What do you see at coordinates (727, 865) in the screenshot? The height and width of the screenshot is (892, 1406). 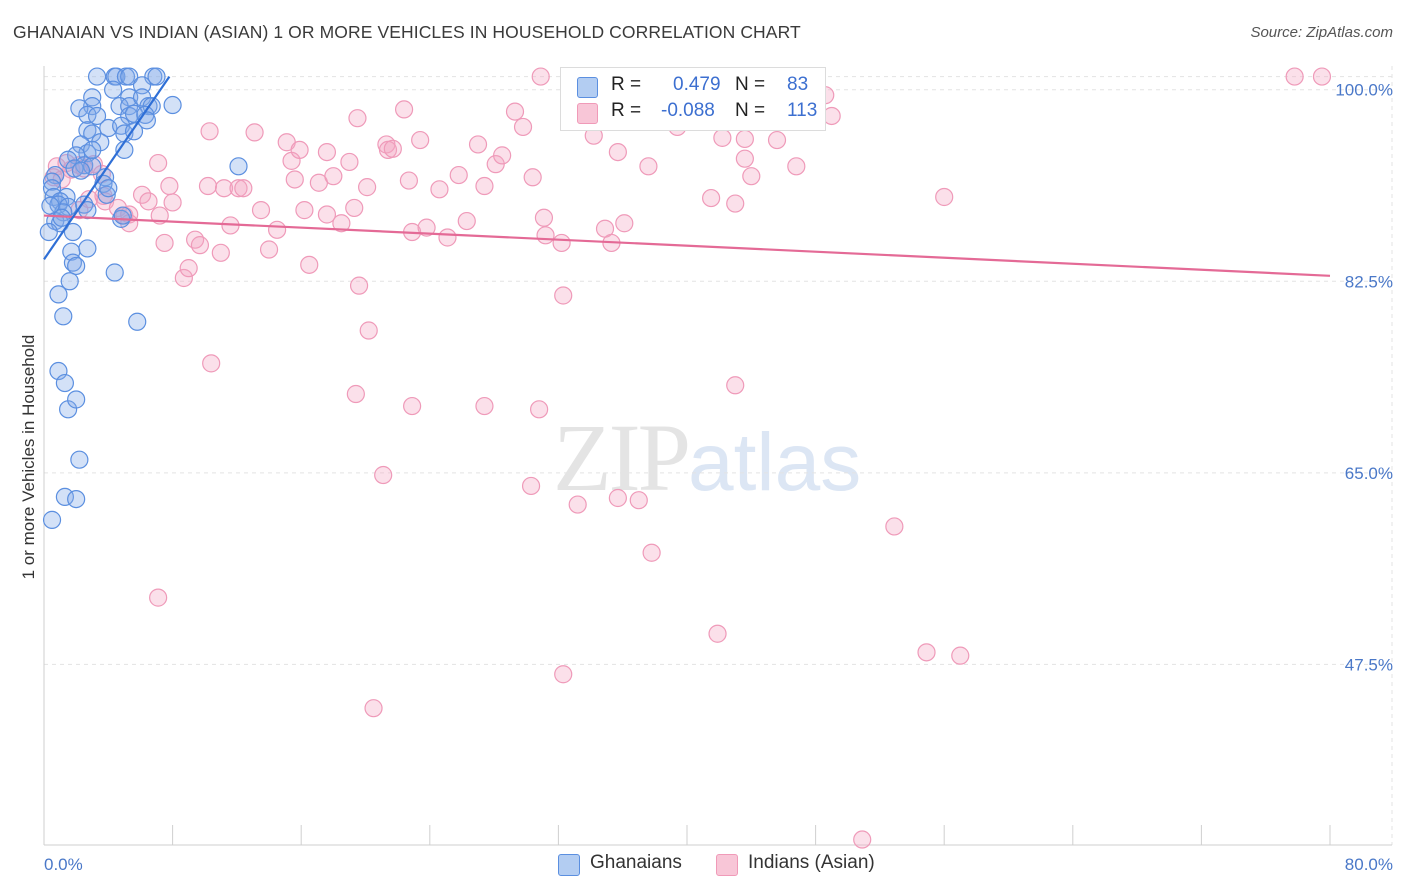 I see `bottom-swatch-indians` at bounding box center [727, 865].